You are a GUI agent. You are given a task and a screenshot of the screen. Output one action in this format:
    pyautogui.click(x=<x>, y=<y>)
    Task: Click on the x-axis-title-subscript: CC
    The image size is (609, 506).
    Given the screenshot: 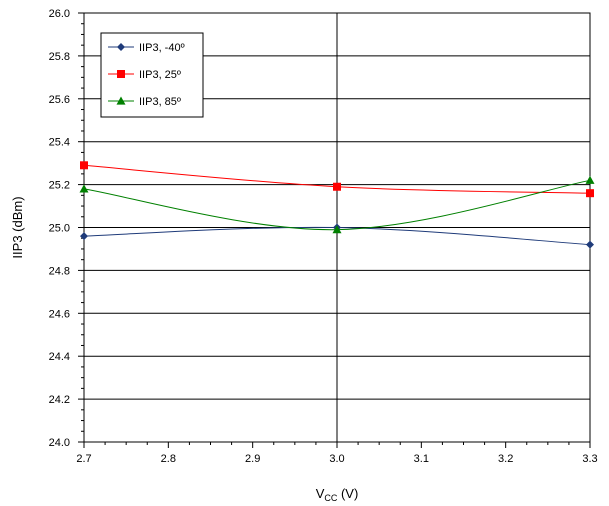 What is the action you would take?
    pyautogui.click(x=330, y=498)
    